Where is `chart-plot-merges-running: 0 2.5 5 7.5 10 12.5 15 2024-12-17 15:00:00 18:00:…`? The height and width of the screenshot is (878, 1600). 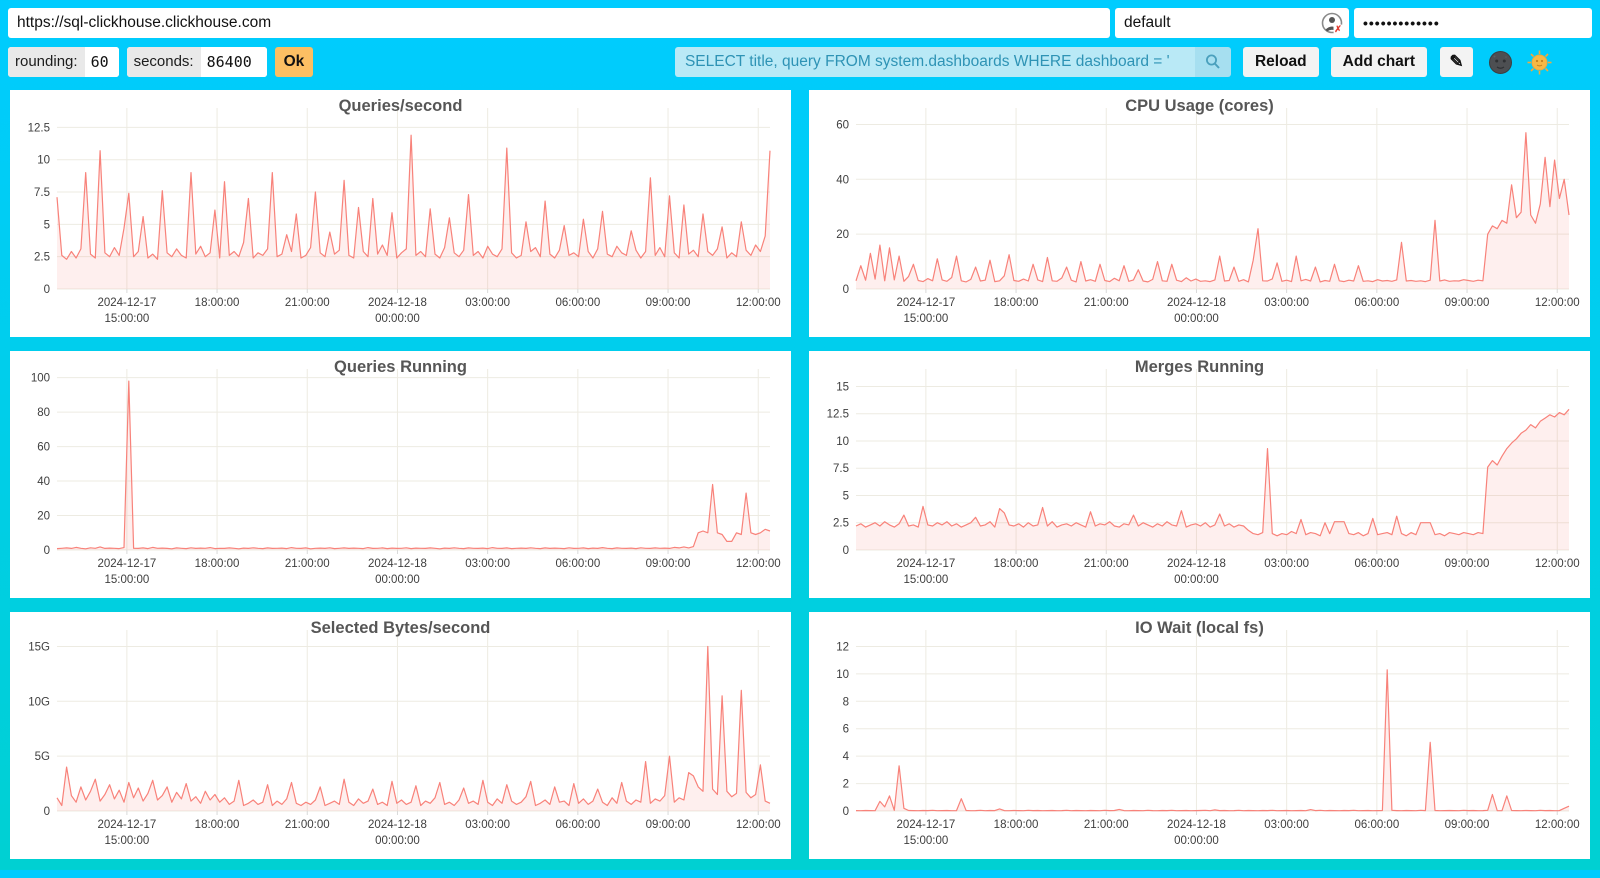 chart-plot-merges-running: 0 2.5 5 7.5 10 12.5 15 2024-12-17 15:00:00 18:00:… is located at coordinates (1199, 474).